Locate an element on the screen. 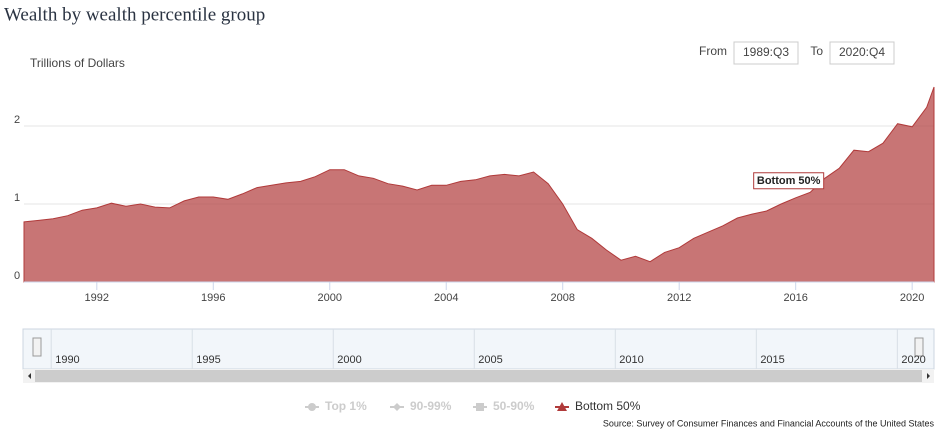 The image size is (945, 440). to-input is located at coordinates (862, 53).